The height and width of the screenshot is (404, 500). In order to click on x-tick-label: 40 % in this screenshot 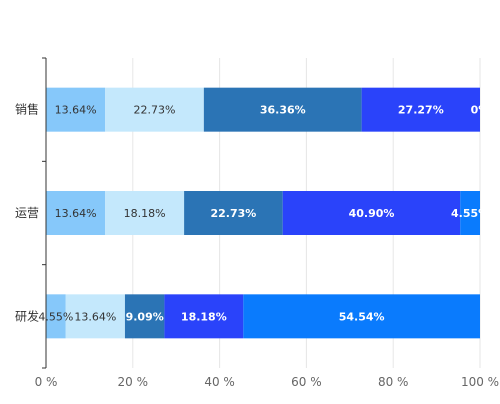, I will do `click(219, 382)`.